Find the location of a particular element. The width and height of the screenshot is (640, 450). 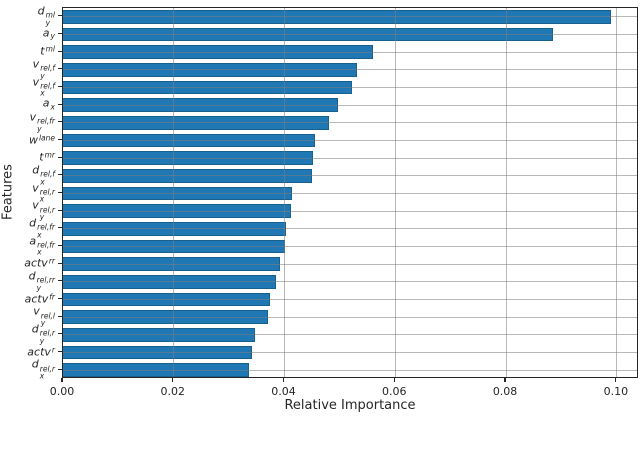

x-tick-label-0.02: 0.02 is located at coordinates (173, 391).